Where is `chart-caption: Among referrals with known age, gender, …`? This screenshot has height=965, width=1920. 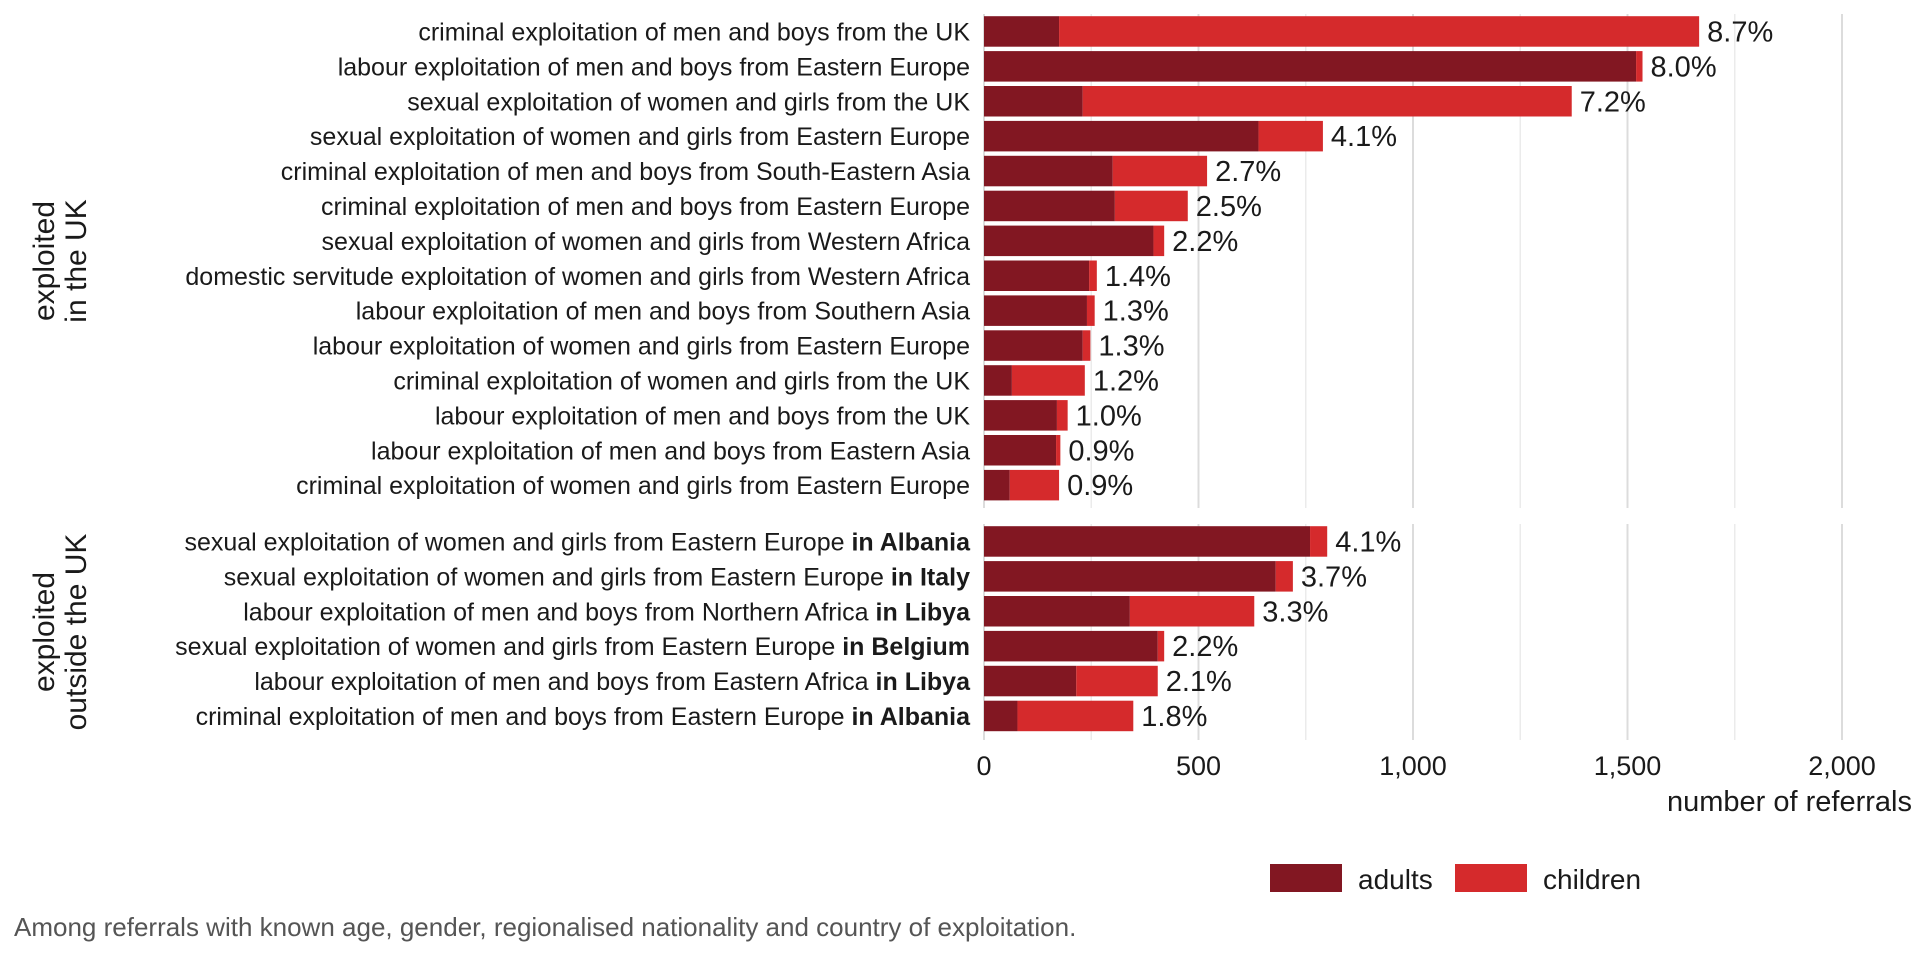
chart-caption: Among referrals with known age, gender, … is located at coordinates (545, 927).